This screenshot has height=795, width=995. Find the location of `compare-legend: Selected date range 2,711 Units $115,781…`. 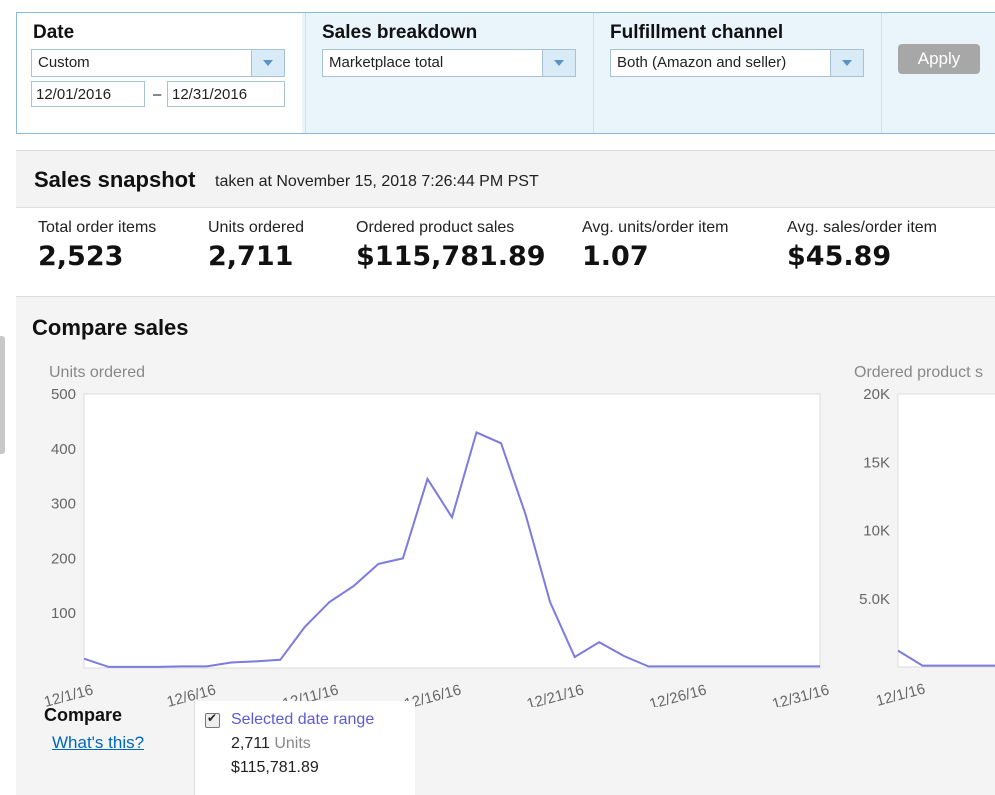

compare-legend: Selected date range 2,711 Units $115,781… is located at coordinates (304, 748).